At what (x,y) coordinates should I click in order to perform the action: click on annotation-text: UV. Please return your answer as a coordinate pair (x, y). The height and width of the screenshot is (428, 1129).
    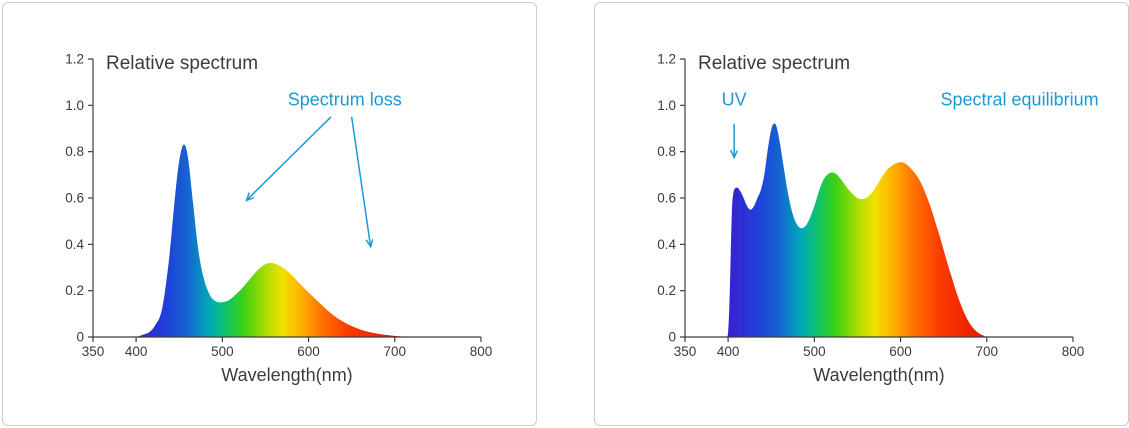
    Looking at the image, I should click on (734, 99).